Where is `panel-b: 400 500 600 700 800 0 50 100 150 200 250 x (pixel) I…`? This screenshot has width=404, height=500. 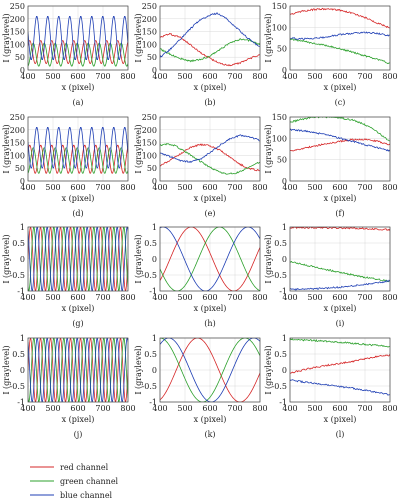 panel-b: 400 500 600 700 800 0 50 100 150 200 250 x (pixel) I… is located at coordinates (201, 54).